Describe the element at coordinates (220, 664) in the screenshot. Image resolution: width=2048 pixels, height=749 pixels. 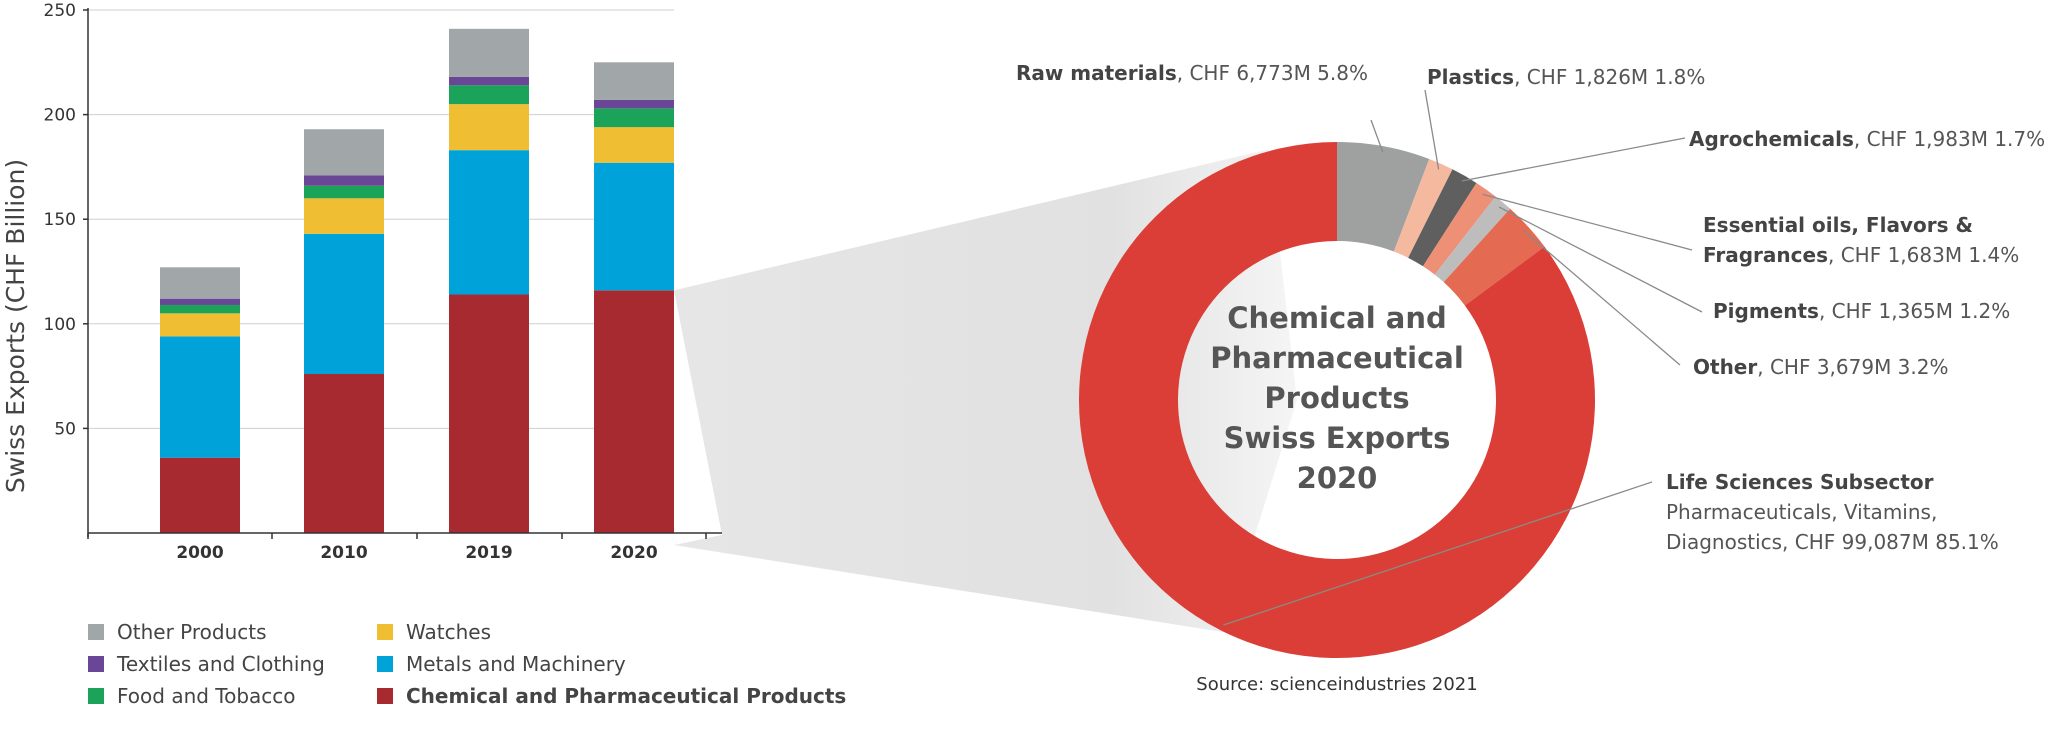
I see `legend-label: Textiles and Clothing` at that location.